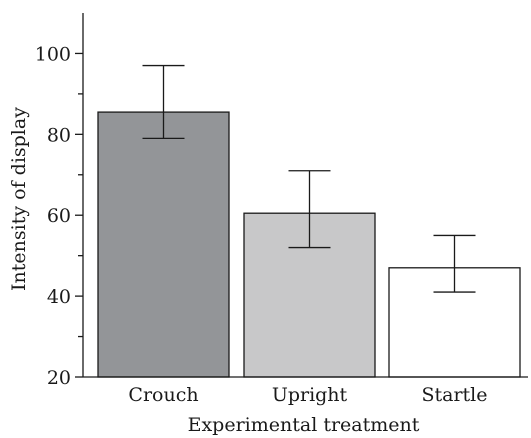 The height and width of the screenshot is (438, 531). What do you see at coordinates (59, 297) in the screenshot?
I see `y-tick-label: 40` at bounding box center [59, 297].